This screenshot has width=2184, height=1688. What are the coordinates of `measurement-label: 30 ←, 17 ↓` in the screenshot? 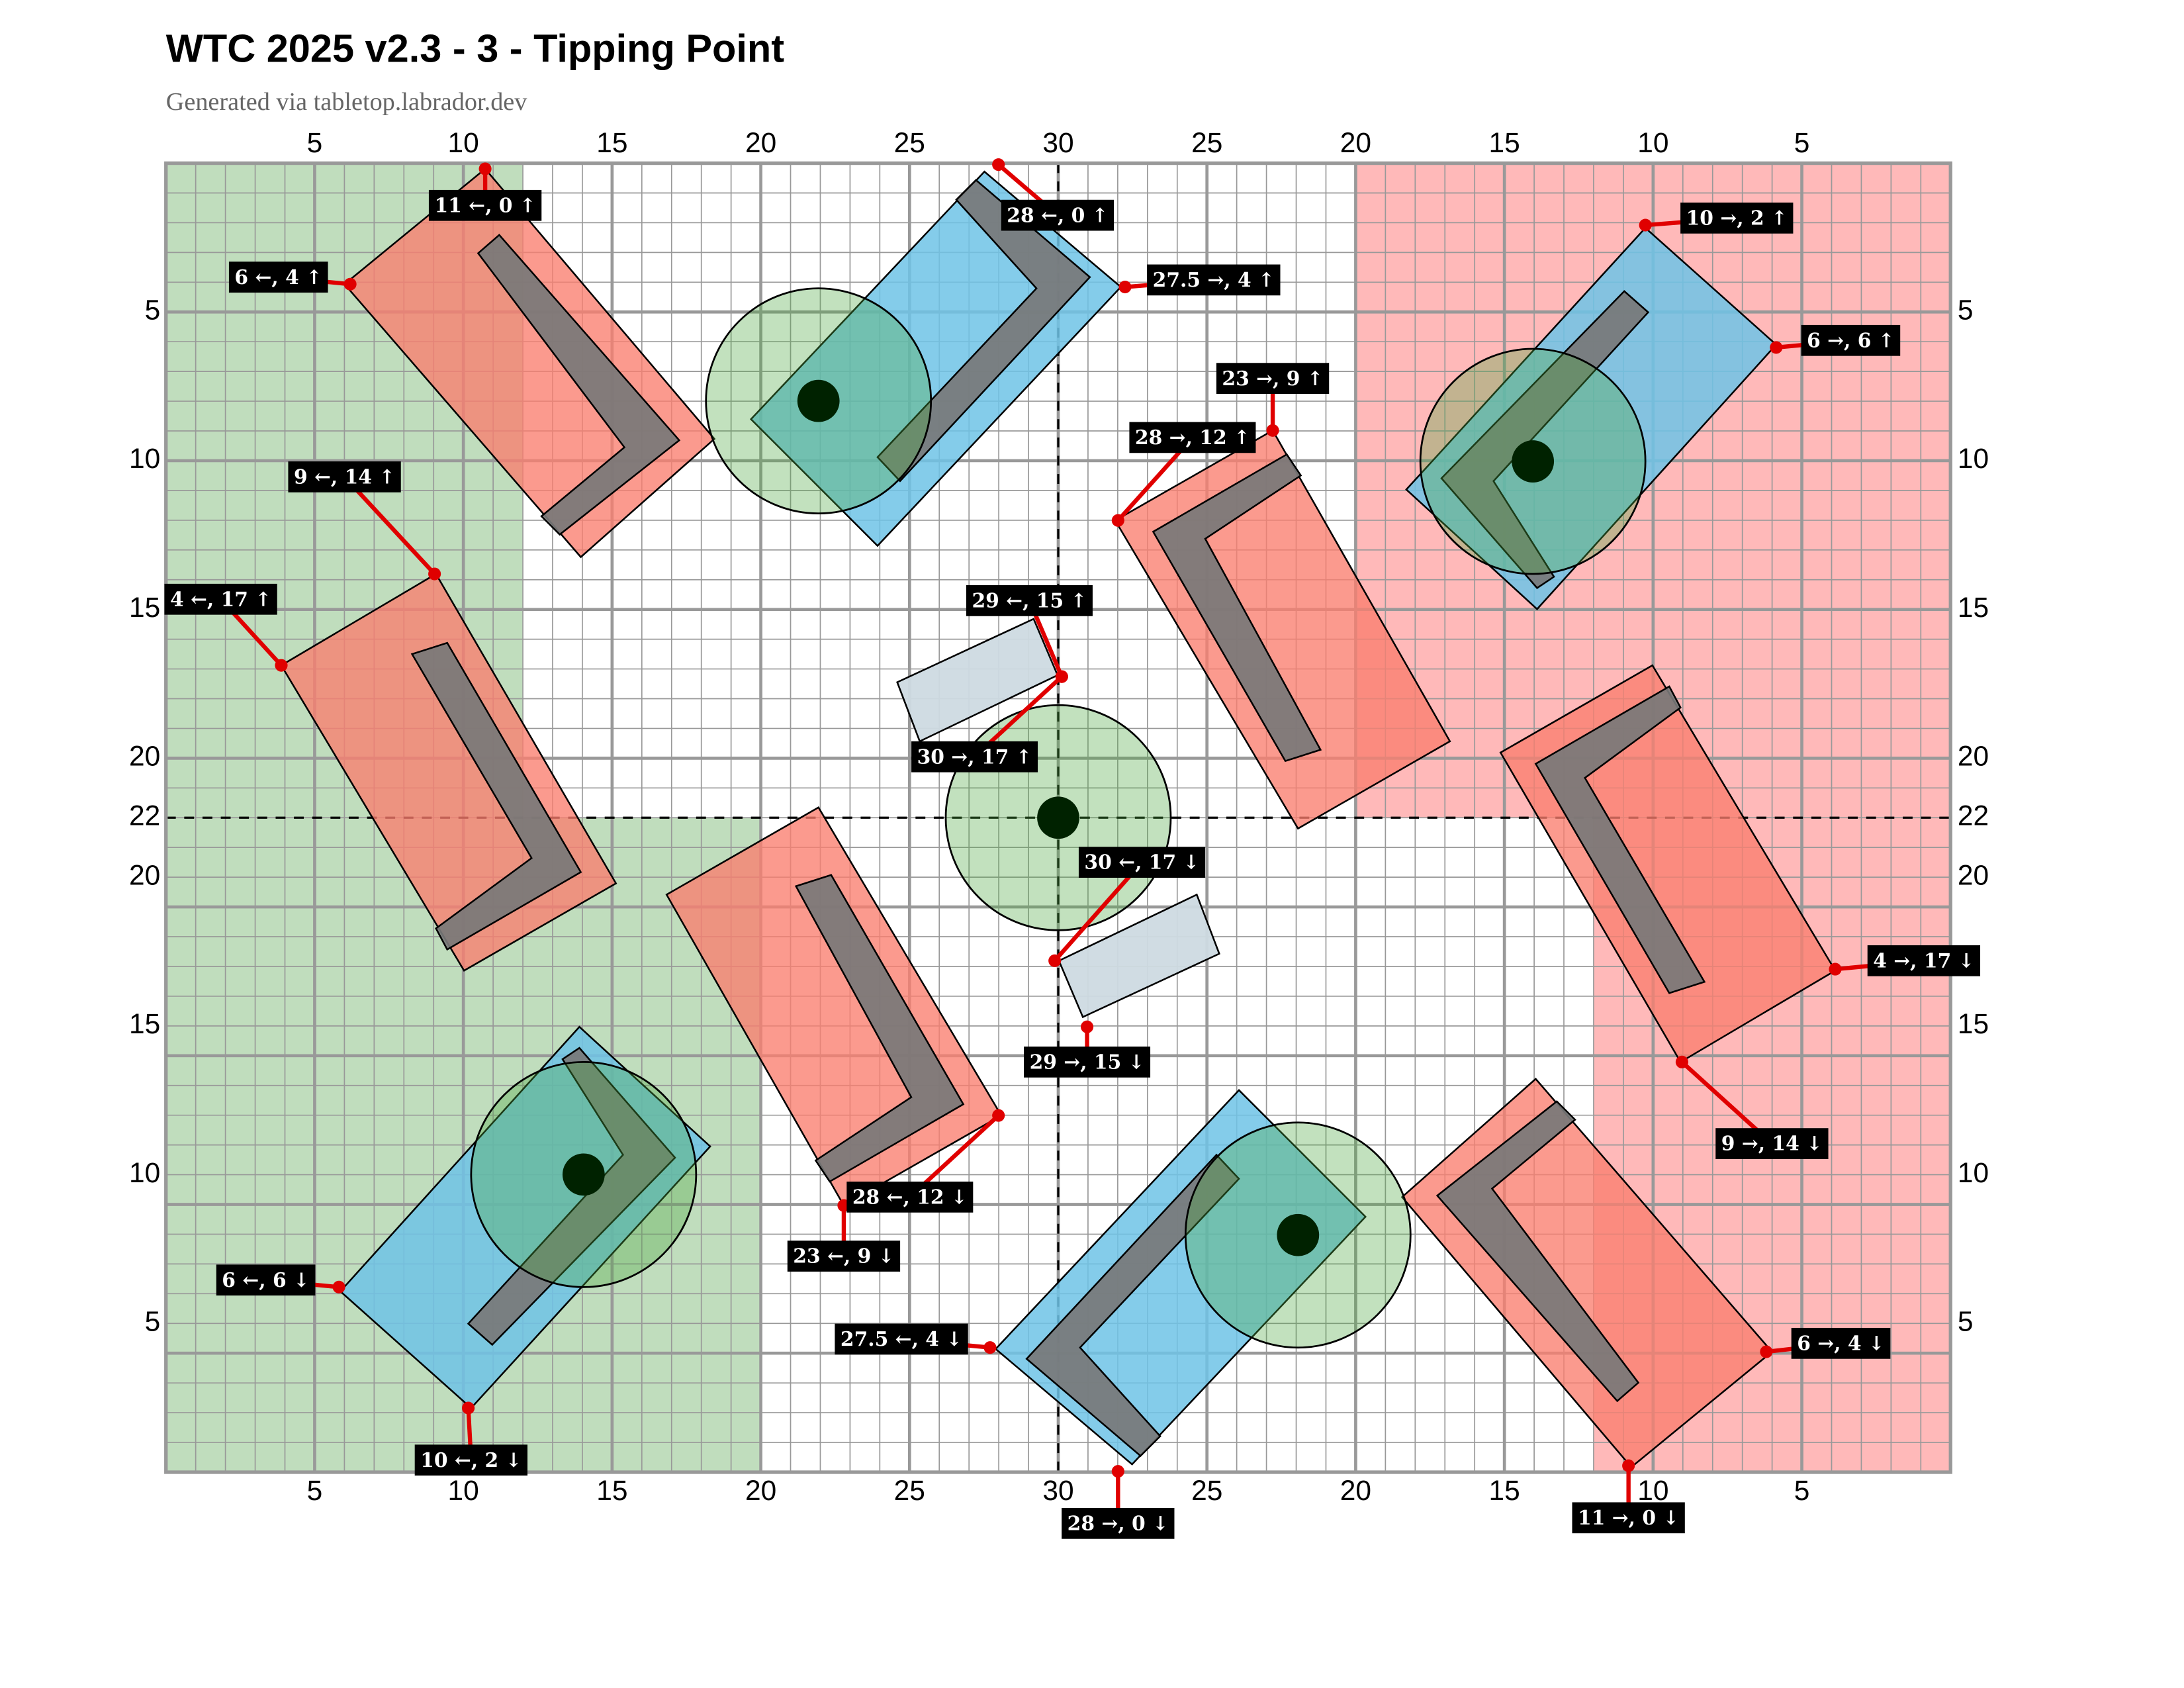 It's located at (1141, 862).